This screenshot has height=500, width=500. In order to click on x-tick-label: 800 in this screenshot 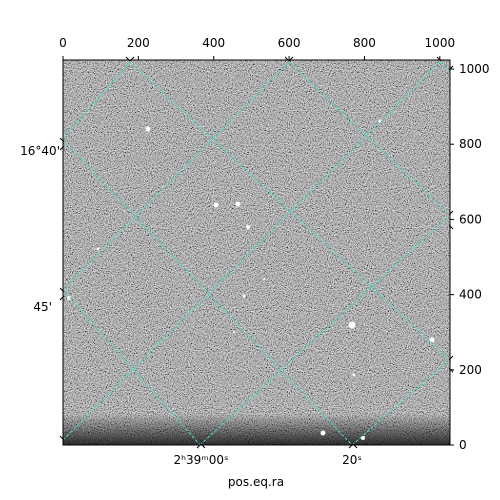, I will do `click(364, 43)`.